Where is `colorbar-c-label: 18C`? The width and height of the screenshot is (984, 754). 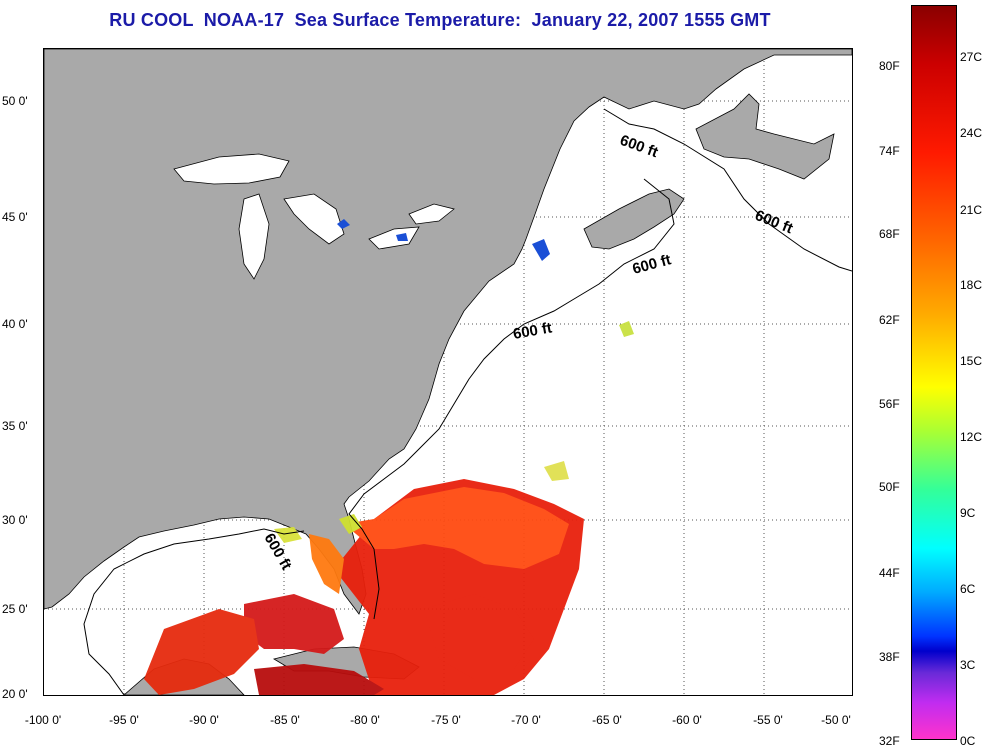 colorbar-c-label: 18C is located at coordinates (971, 285).